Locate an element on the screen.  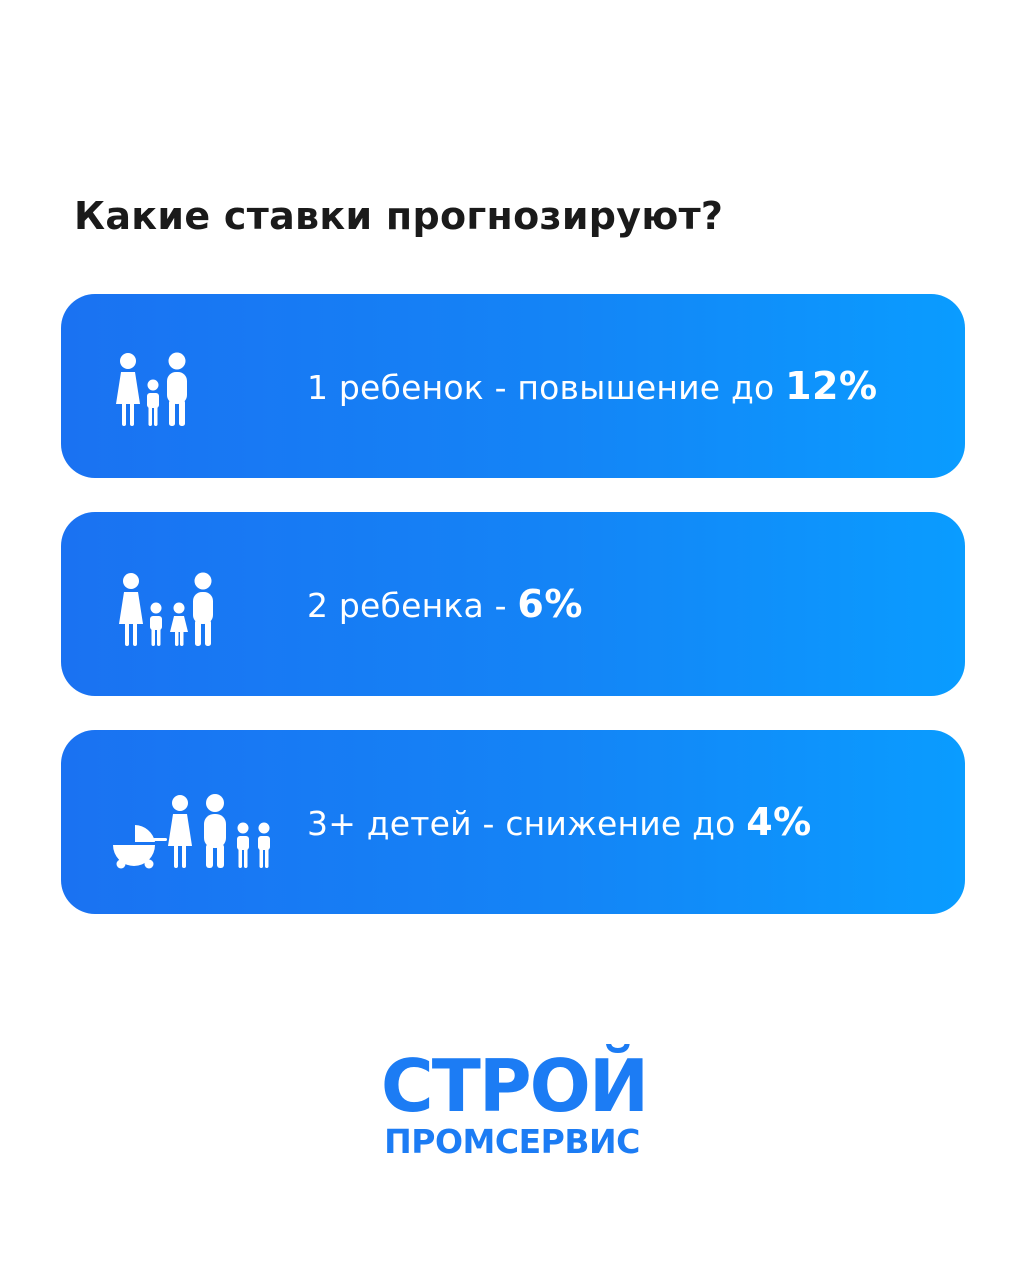
rate-card-text: 1 ребенок - повышение до 12% is located at coordinates (592, 386).